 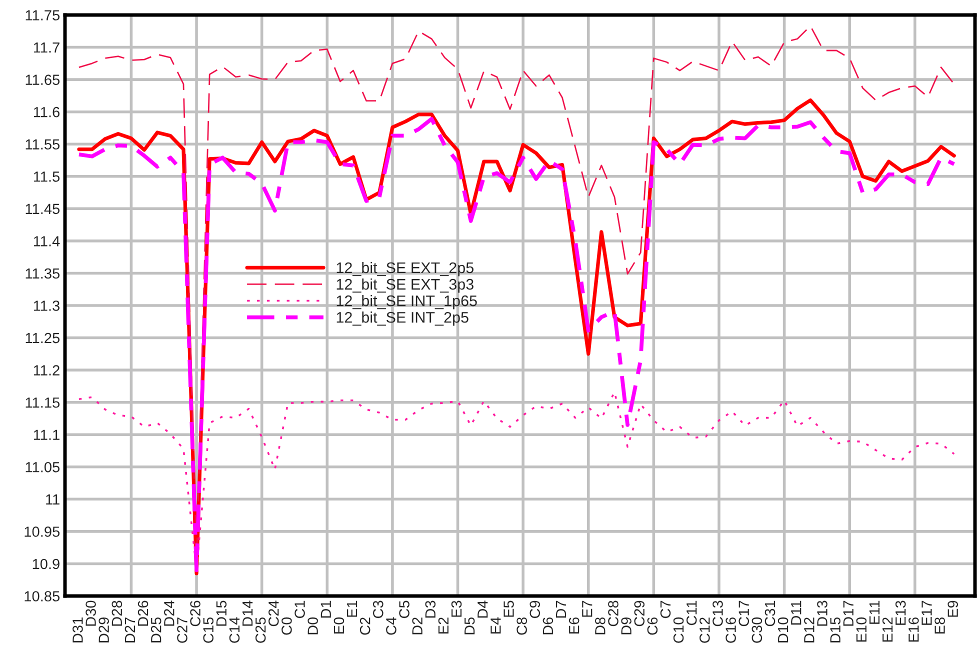 I want to click on legend-label: 12_bit_SE INT_2p5, so click(x=402, y=319).